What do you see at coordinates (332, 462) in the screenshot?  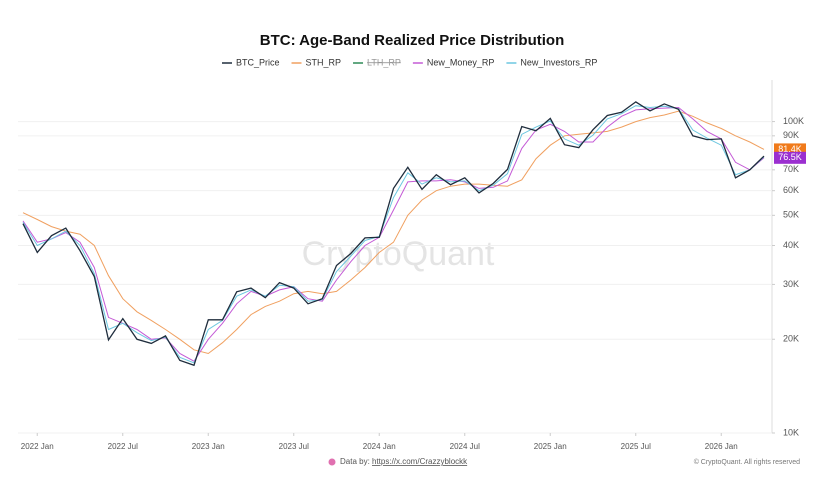 I see `source-icon` at bounding box center [332, 462].